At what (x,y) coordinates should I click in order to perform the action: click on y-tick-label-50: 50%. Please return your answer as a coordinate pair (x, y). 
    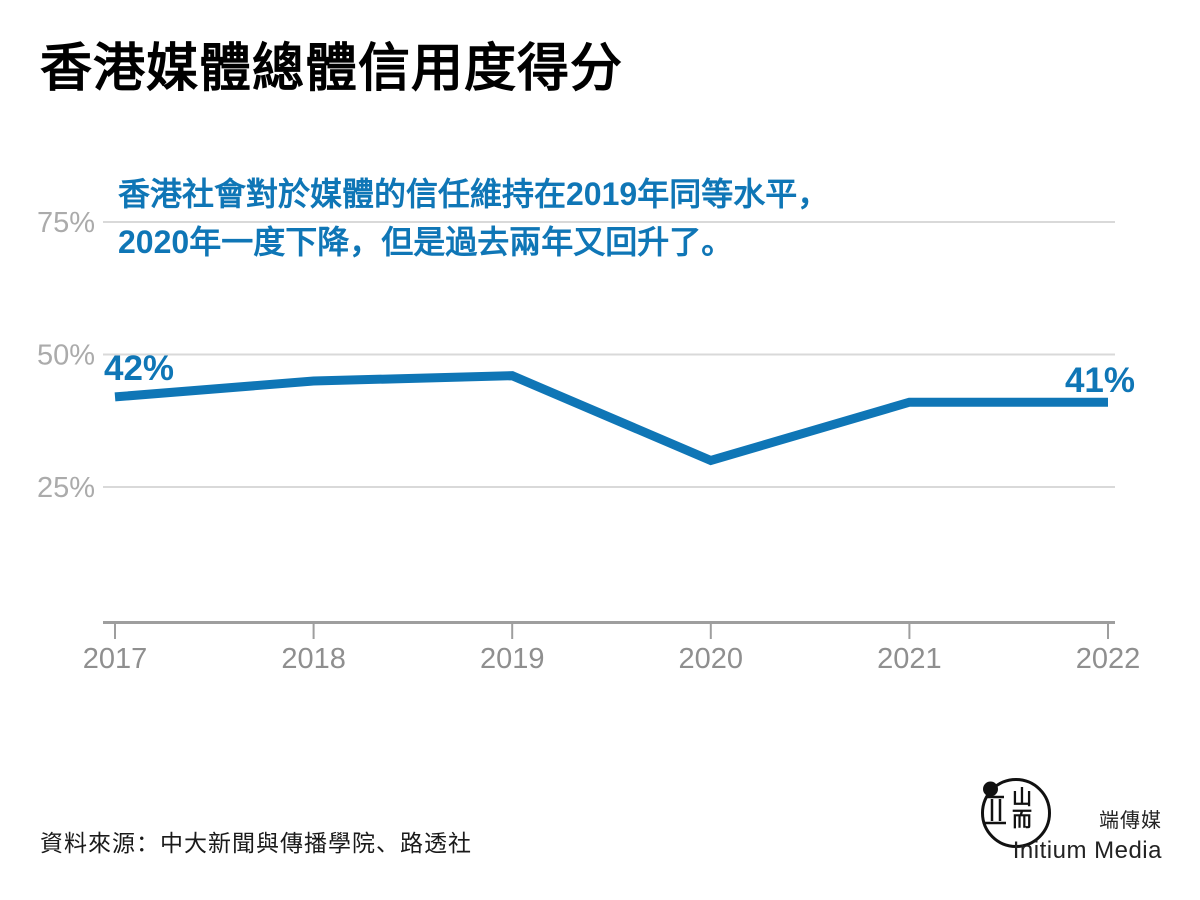
    Looking at the image, I should click on (66, 356).